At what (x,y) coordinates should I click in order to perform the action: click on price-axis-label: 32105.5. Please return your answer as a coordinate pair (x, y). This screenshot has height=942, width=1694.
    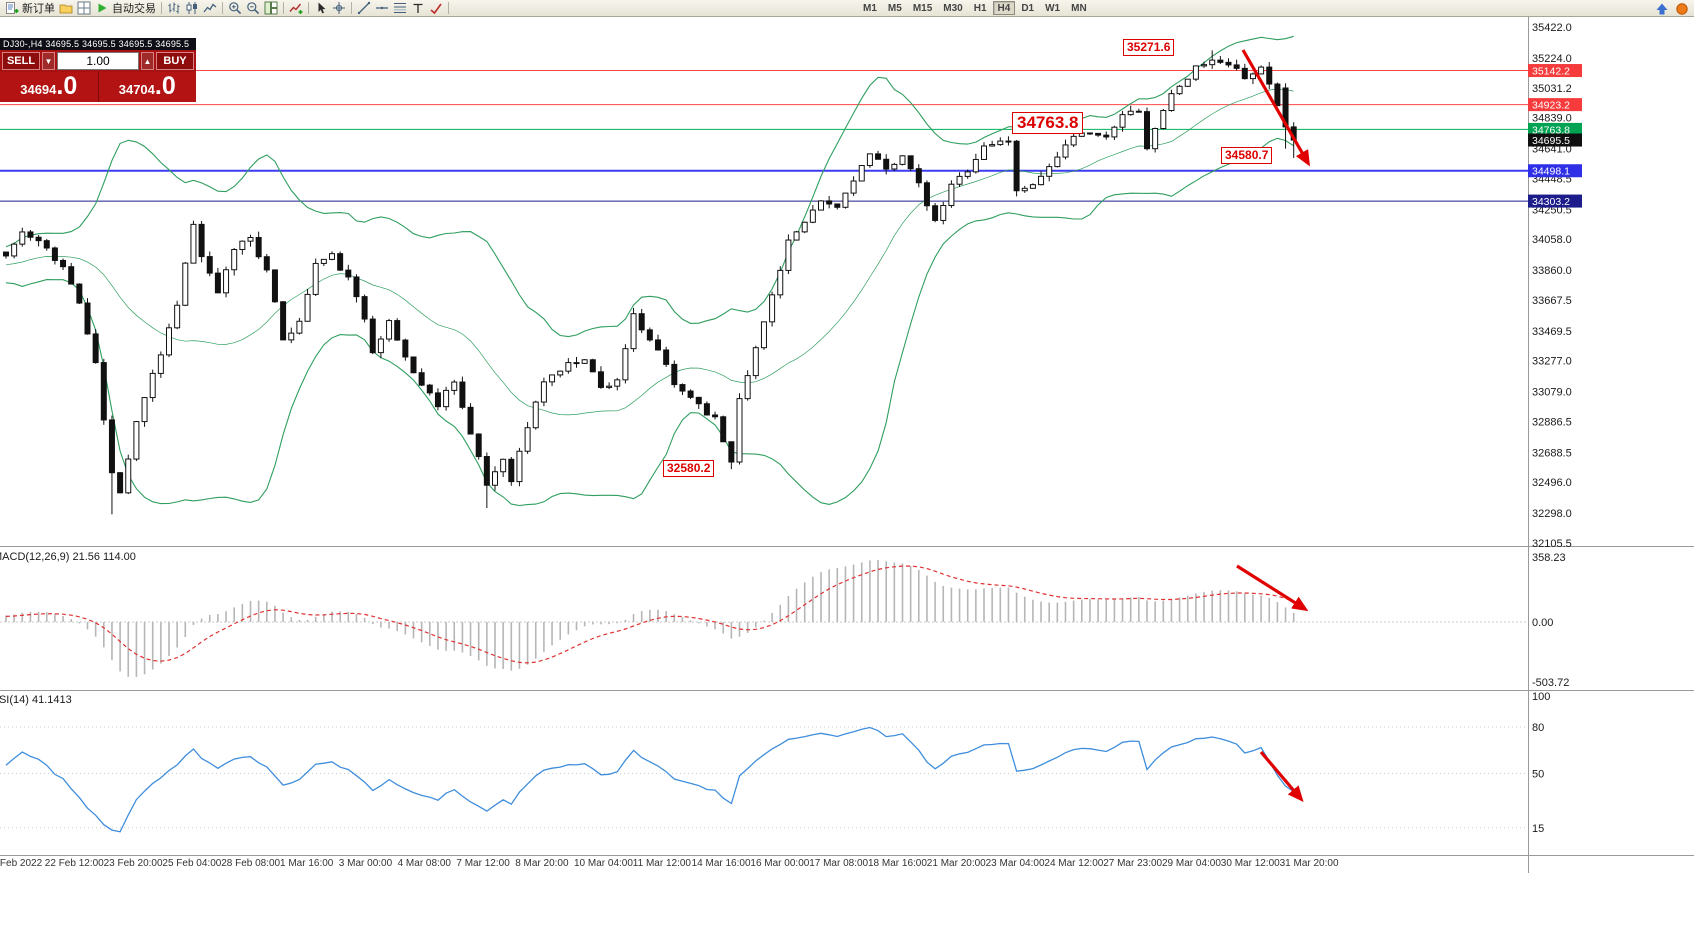
    Looking at the image, I should click on (1552, 544).